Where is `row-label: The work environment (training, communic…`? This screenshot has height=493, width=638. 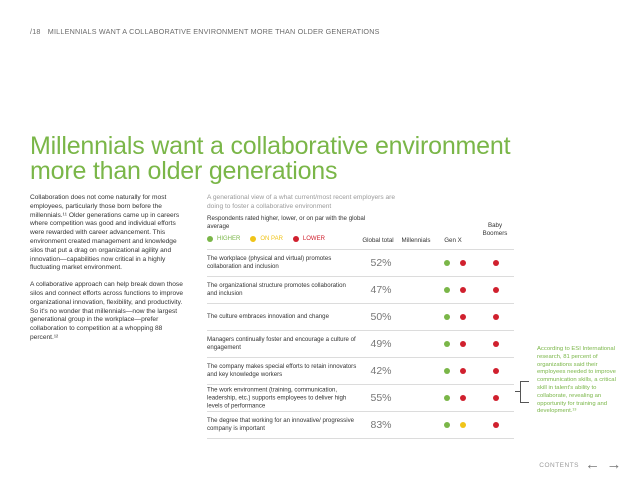
row-label: The work environment (training, communic… is located at coordinates (277, 397).